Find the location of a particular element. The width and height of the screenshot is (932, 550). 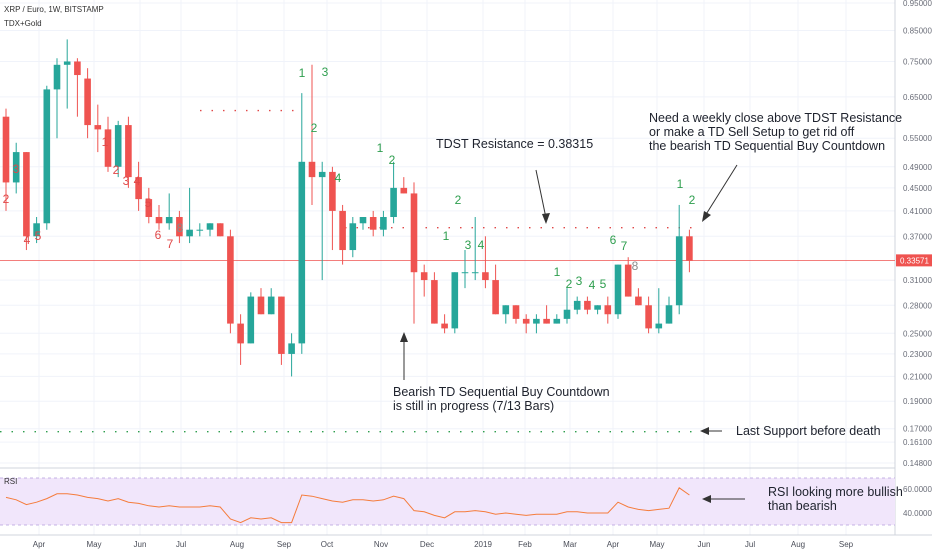

indicator-label: TDX+Gold is located at coordinates (23, 23).